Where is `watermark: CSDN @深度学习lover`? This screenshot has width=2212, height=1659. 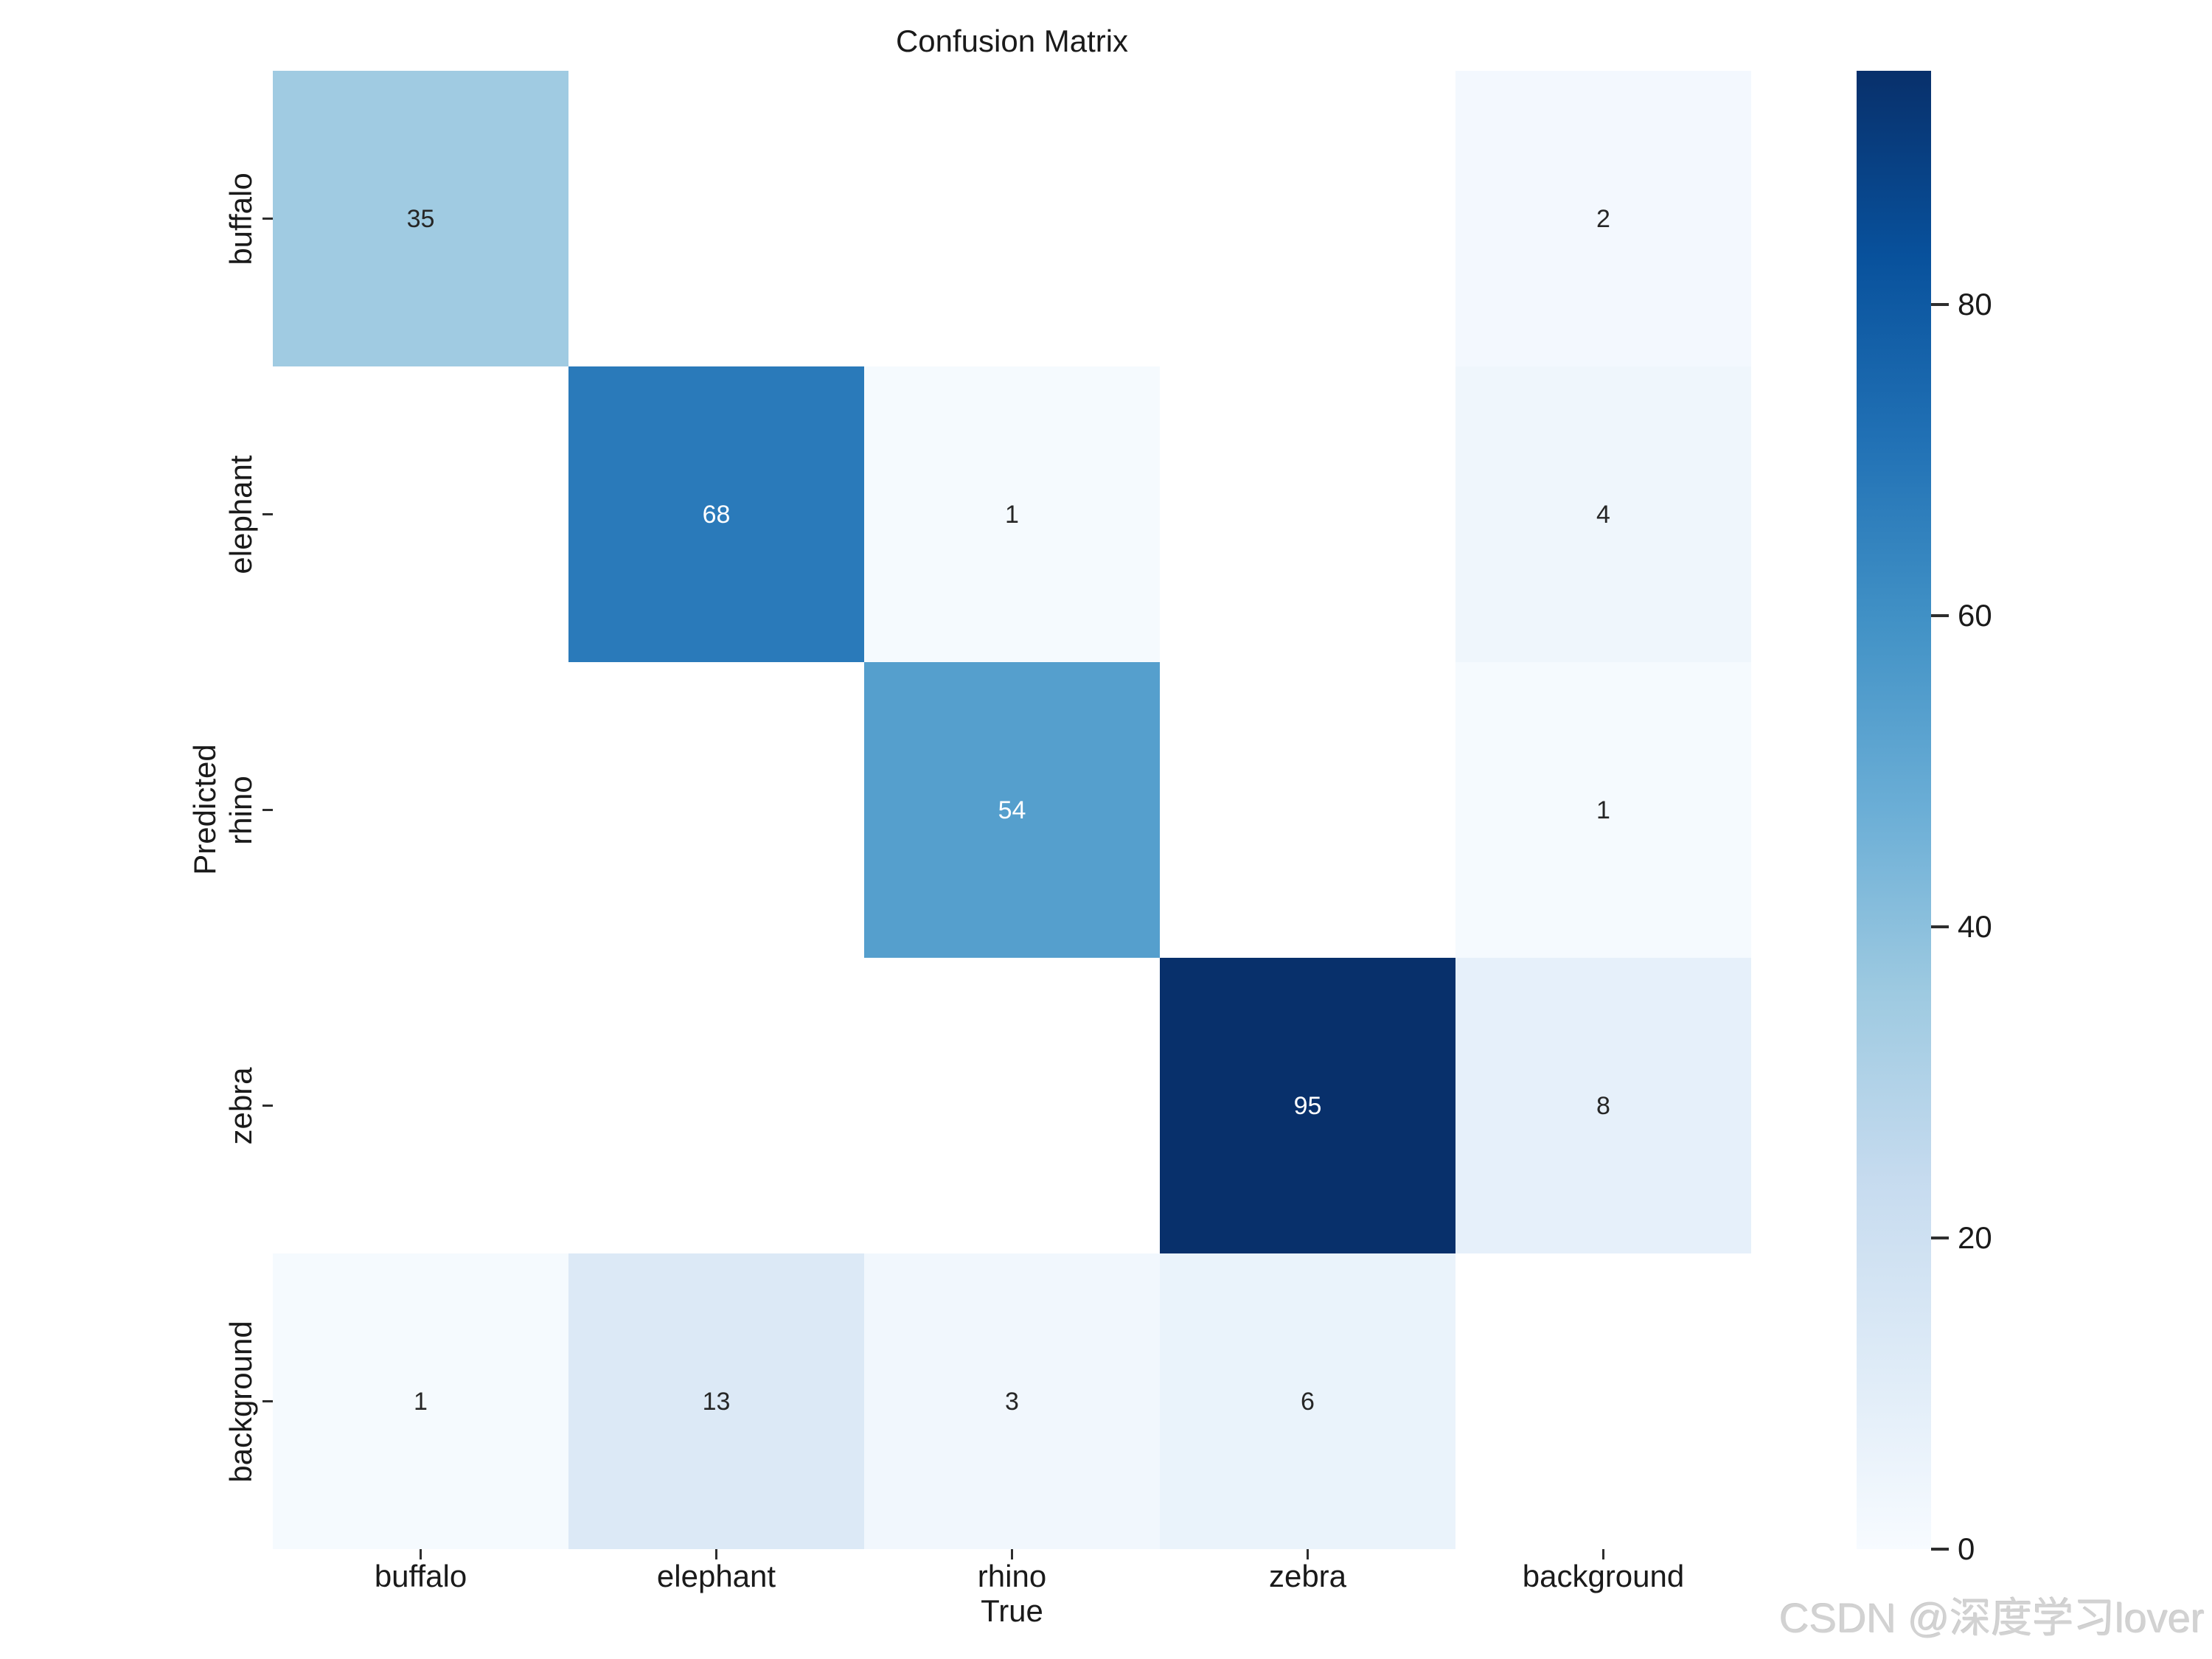
watermark: CSDN @深度学习lover is located at coordinates (1992, 1618).